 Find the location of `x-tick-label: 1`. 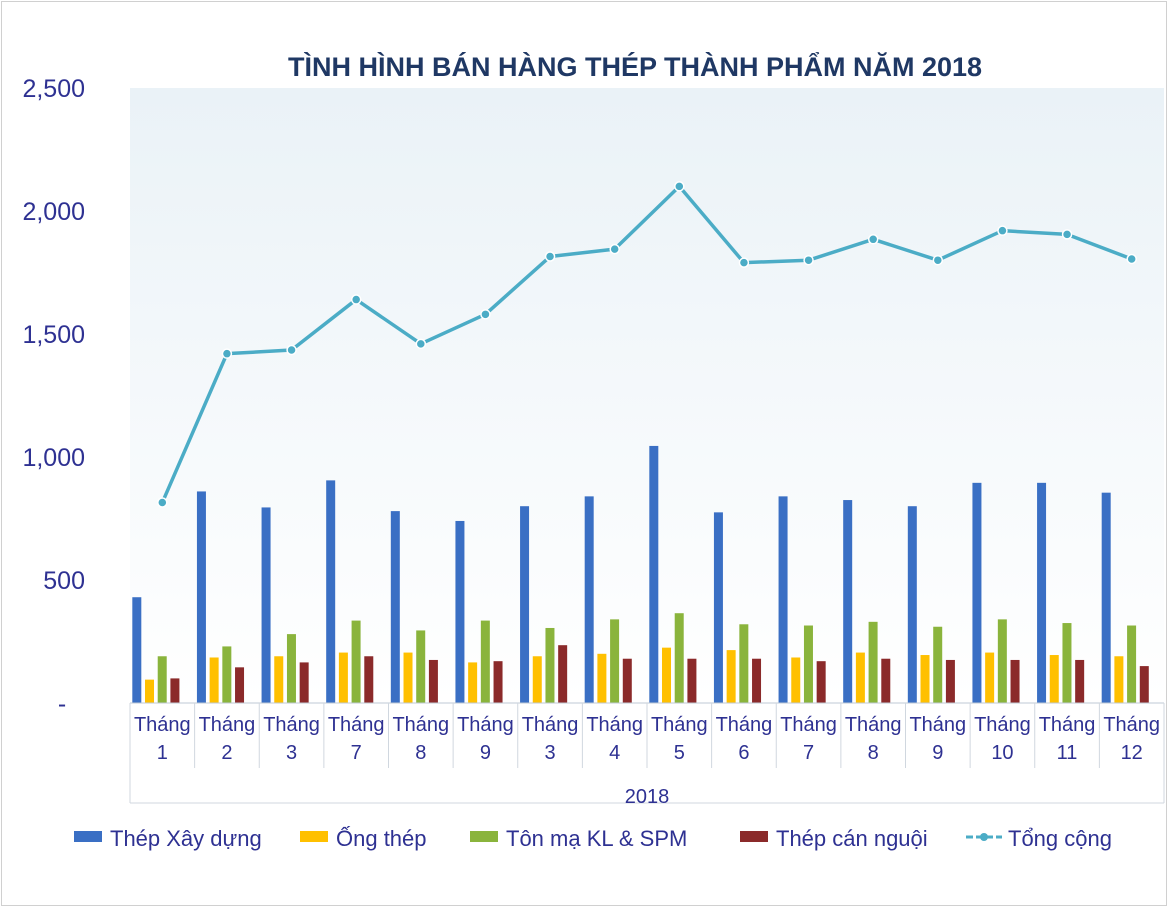

x-tick-label: 1 is located at coordinates (162, 753).